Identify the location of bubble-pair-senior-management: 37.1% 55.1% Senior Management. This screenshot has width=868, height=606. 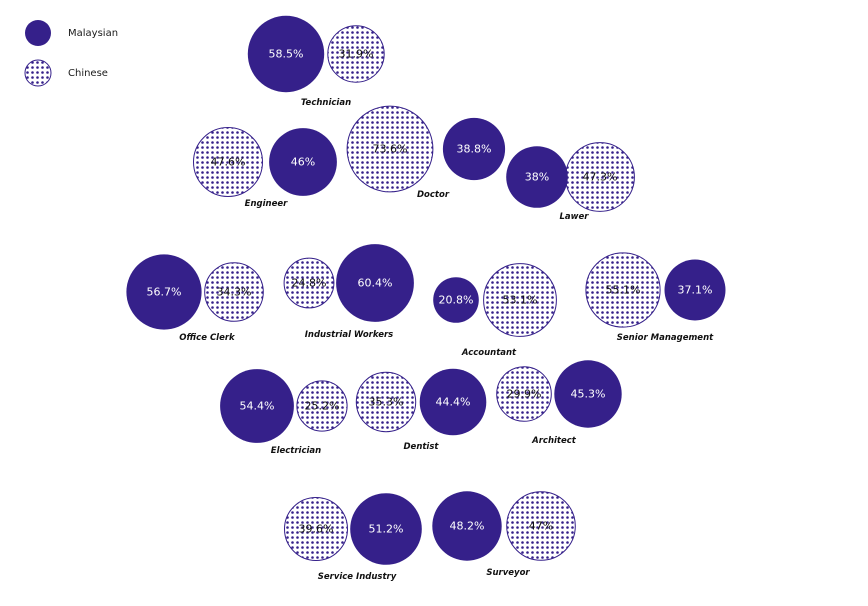
(655, 297).